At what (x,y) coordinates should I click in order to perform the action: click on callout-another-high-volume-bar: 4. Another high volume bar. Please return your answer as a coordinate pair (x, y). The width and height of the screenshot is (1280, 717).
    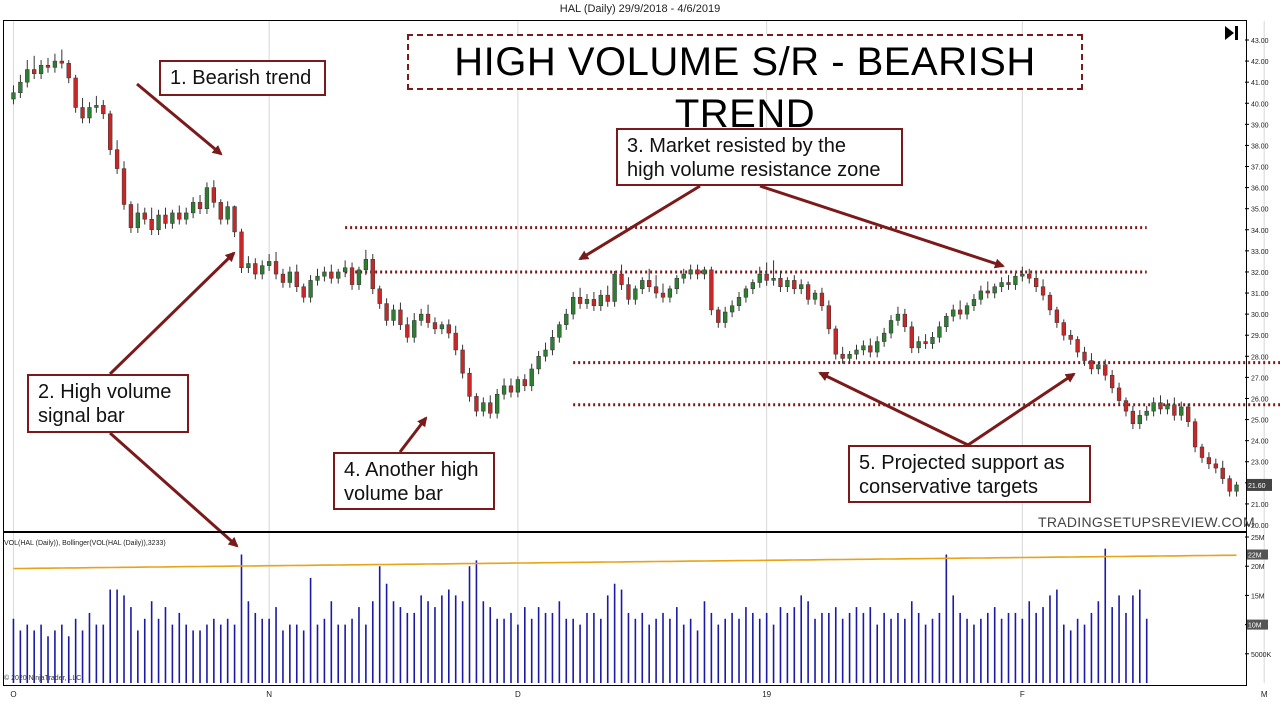
    Looking at the image, I should click on (414, 481).